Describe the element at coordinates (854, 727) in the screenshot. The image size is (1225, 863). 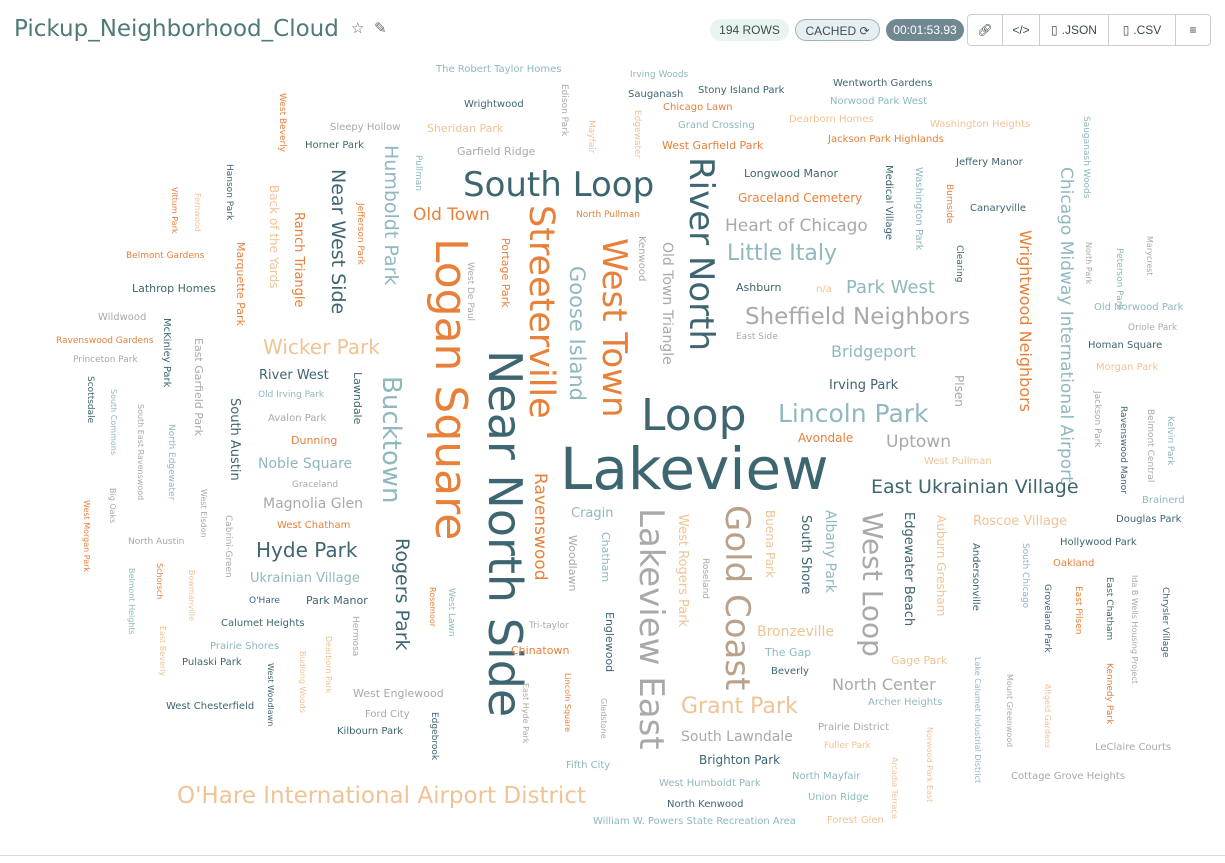
I see `cloud-word: Prairie District` at that location.